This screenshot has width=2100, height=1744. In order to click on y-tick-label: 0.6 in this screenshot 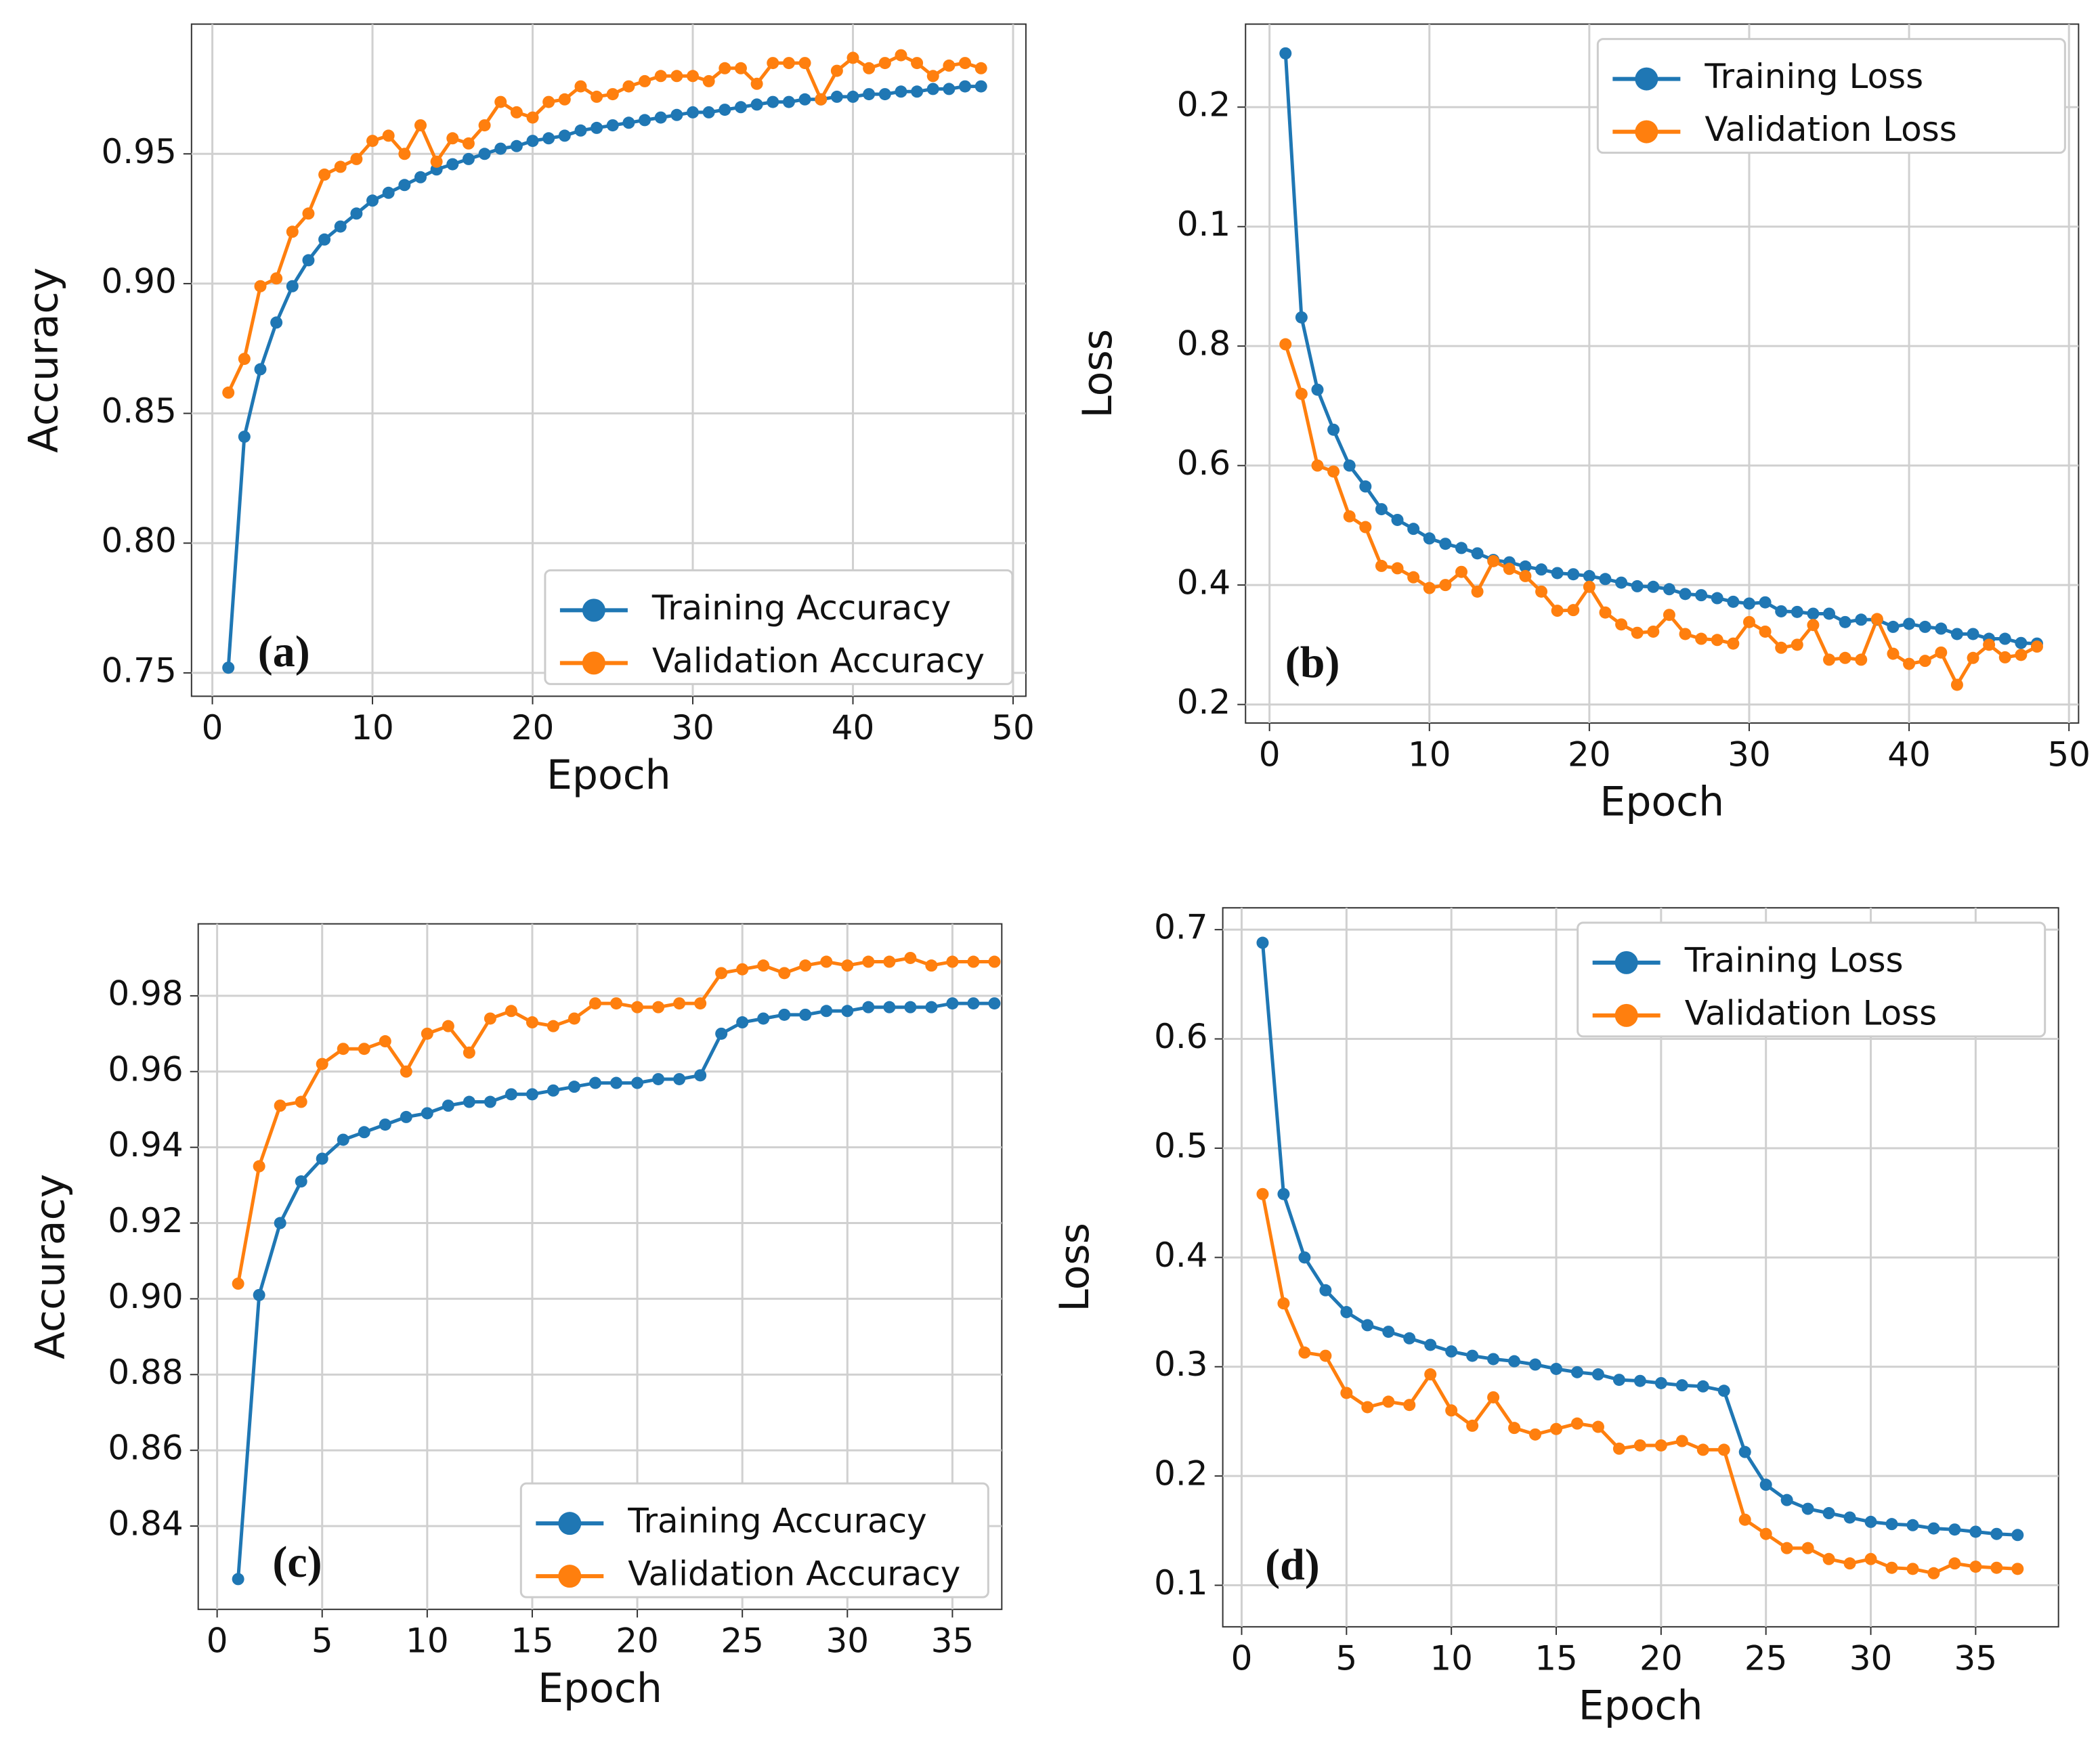, I will do `click(1181, 1036)`.